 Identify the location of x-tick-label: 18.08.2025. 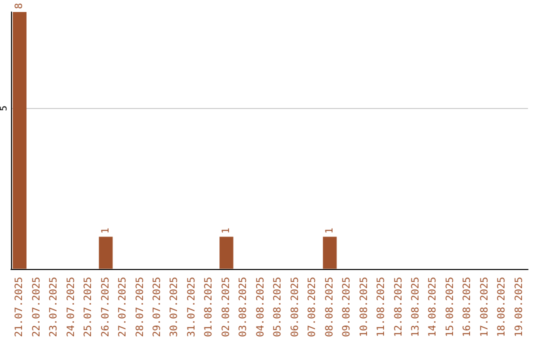
(502, 307).